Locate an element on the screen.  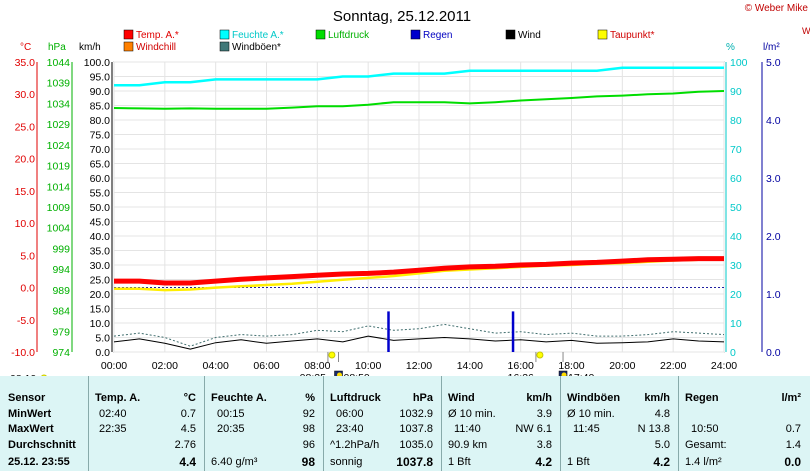
hum-avg: 96 is located at coordinates (308, 445).